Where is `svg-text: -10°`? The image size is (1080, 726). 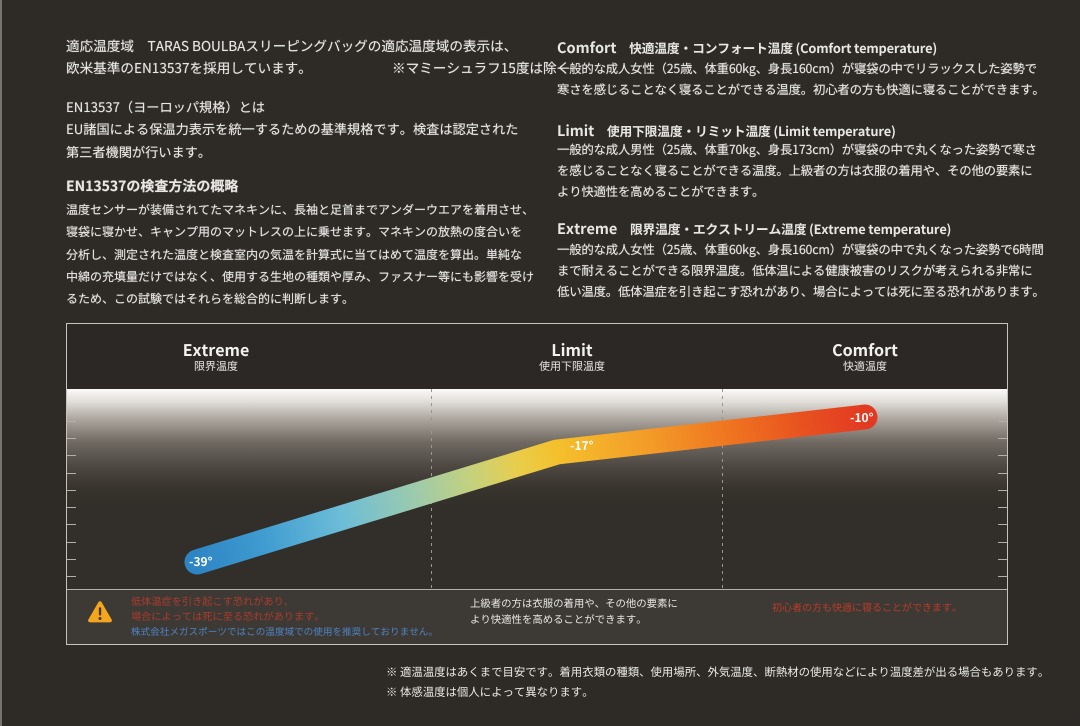
svg-text: -10° is located at coordinates (862, 417).